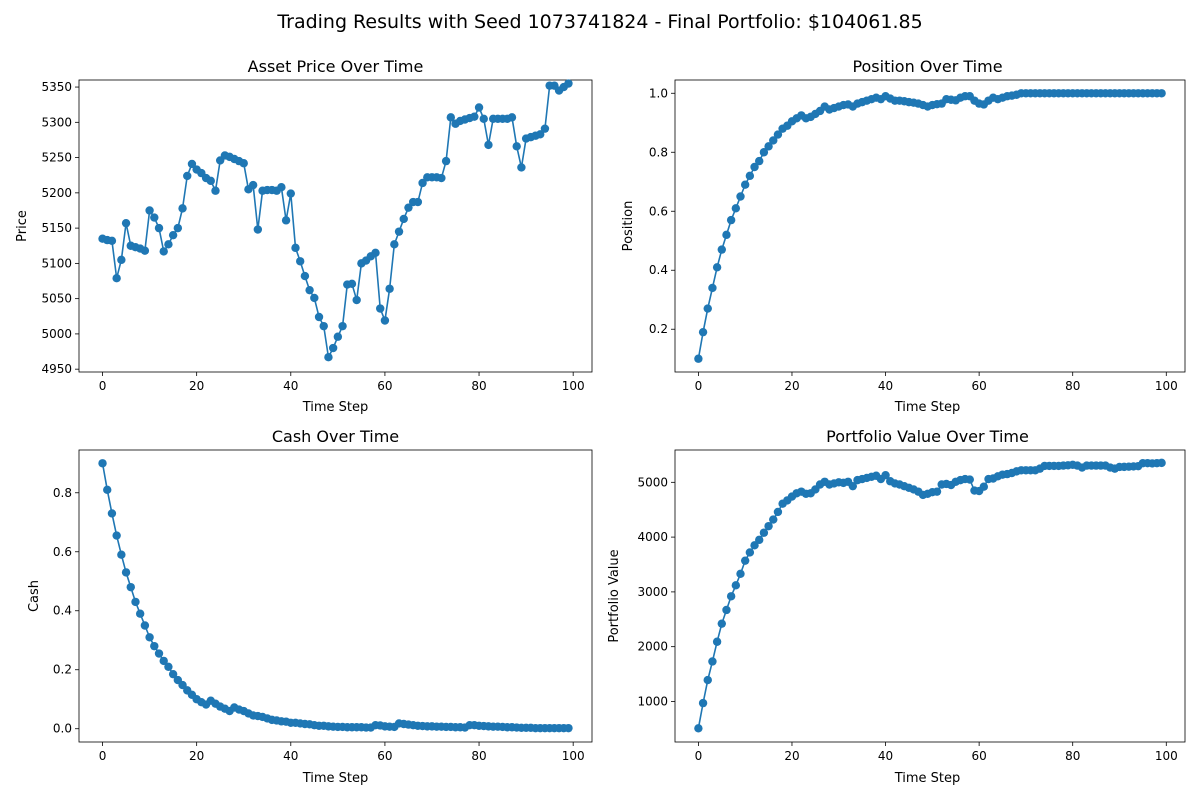 Image resolution: width=1200 pixels, height=800 pixels. What do you see at coordinates (56, 193) in the screenshot?
I see `y-tick-label: 5200` at bounding box center [56, 193].